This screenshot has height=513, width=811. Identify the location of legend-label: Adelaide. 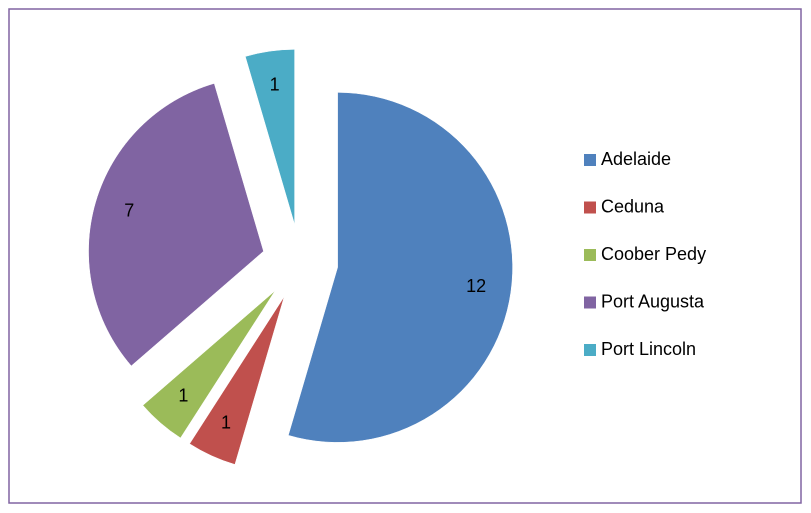
(636, 159).